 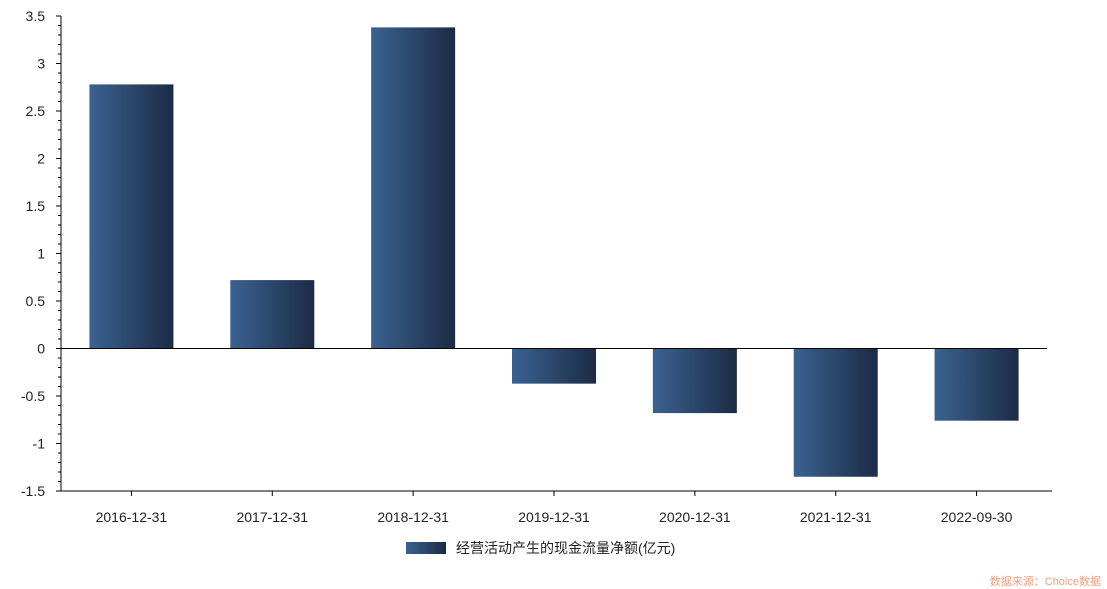 What do you see at coordinates (132, 517) in the screenshot?
I see `x-tick-label: 2016-12-31` at bounding box center [132, 517].